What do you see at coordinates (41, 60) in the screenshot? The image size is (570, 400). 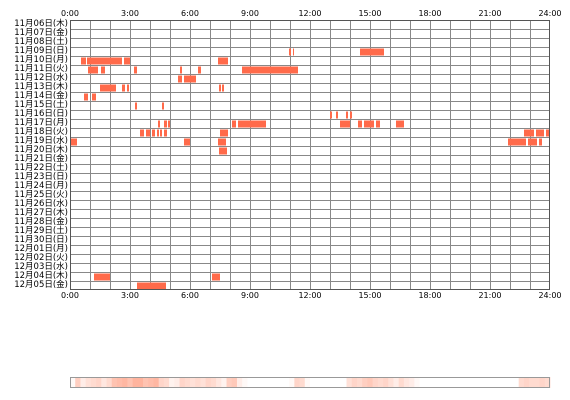 I see `day-label: 11月10日(月)` at bounding box center [41, 60].